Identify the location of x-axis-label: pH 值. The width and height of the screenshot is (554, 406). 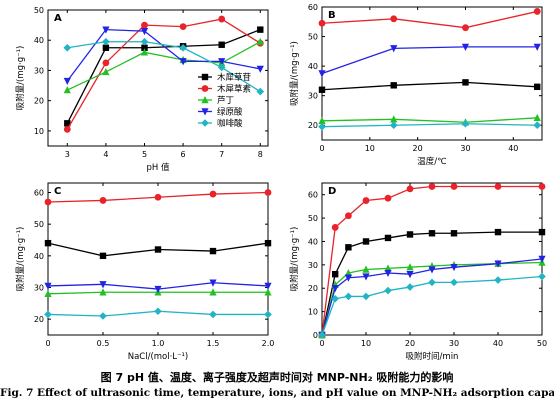
(158, 167).